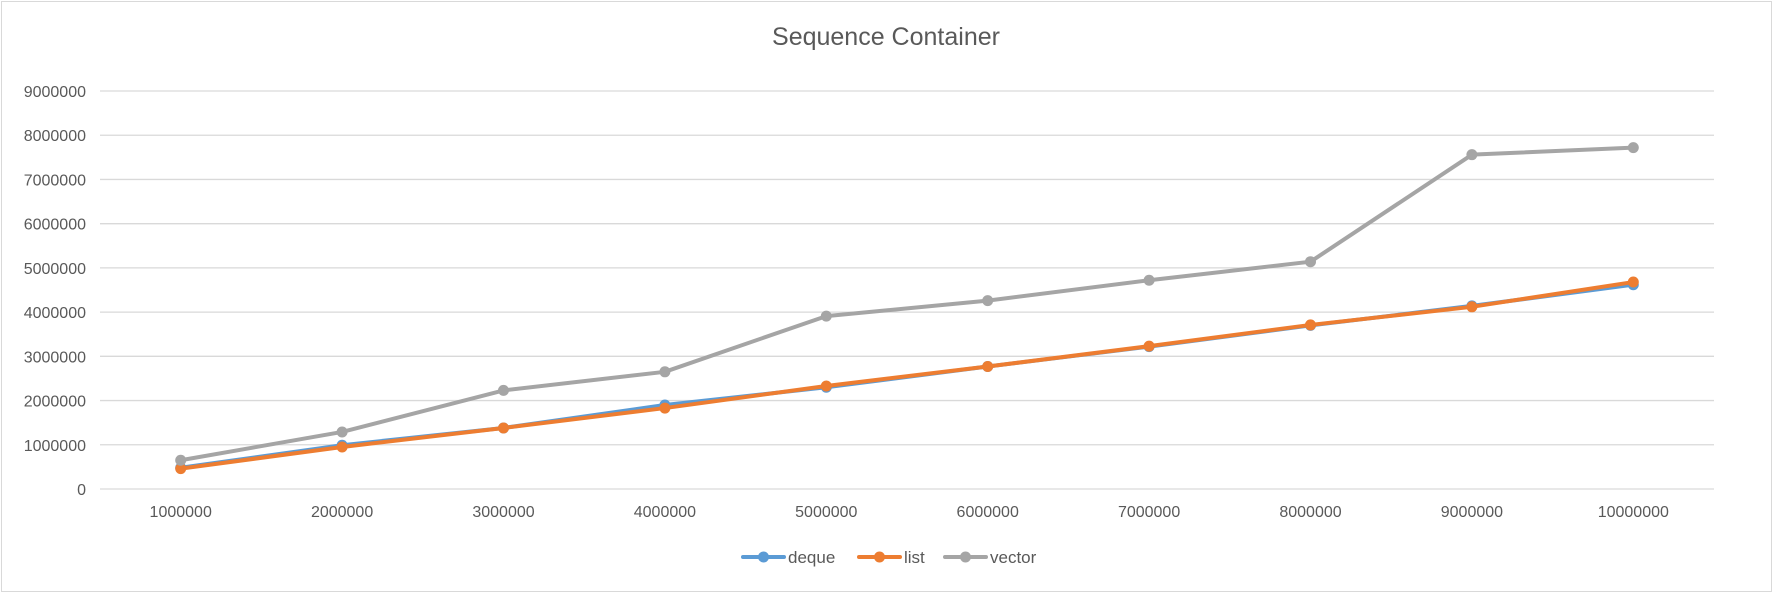 The image size is (1773, 593). Describe the element at coordinates (914, 557) in the screenshot. I see `legend-label: list` at that location.